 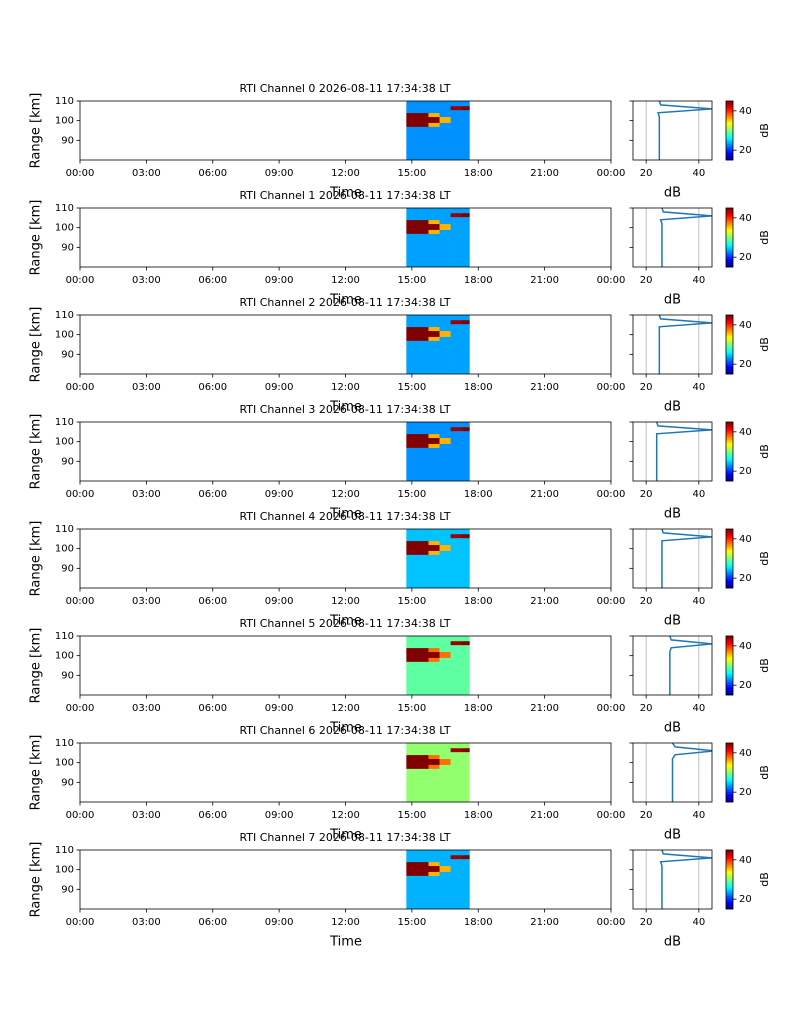 I want to click on panel-title: RTI Channel 7 2026-08-11 17:34:38 LT, so click(x=344, y=837).